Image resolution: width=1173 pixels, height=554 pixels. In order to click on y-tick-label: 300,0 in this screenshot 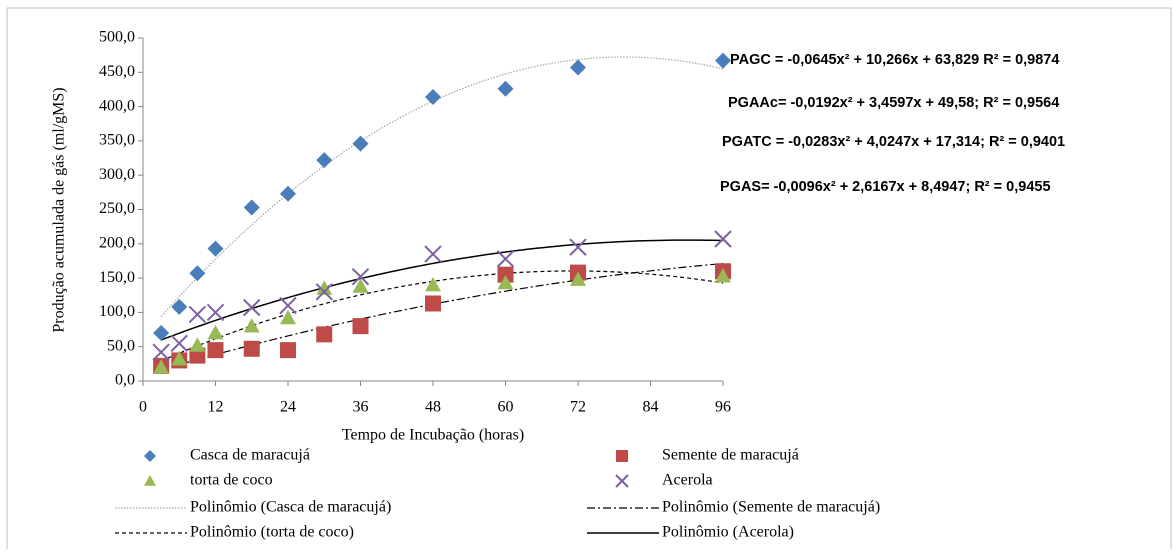, I will do `click(117, 174)`.